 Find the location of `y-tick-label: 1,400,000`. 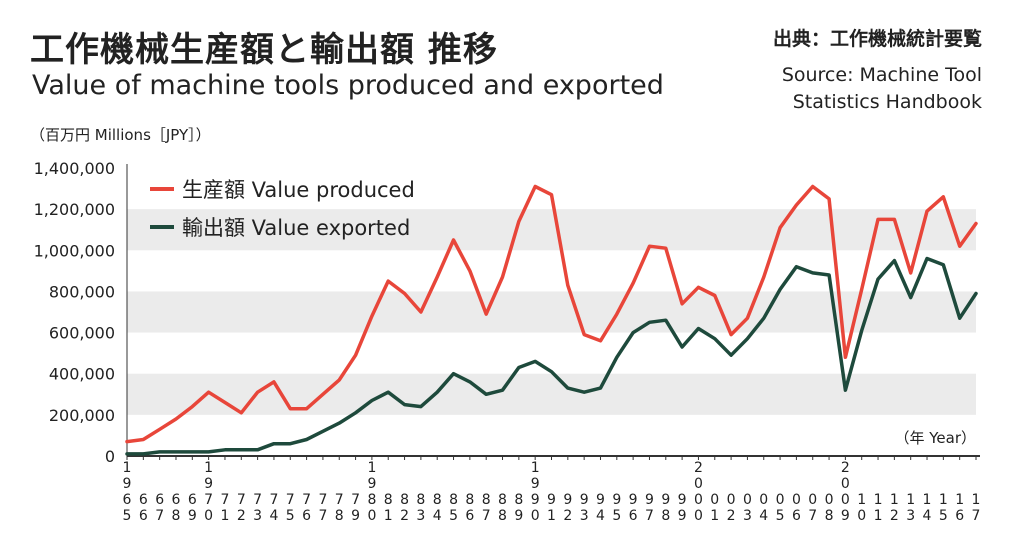

y-tick-label: 1,400,000 is located at coordinates (74, 168).